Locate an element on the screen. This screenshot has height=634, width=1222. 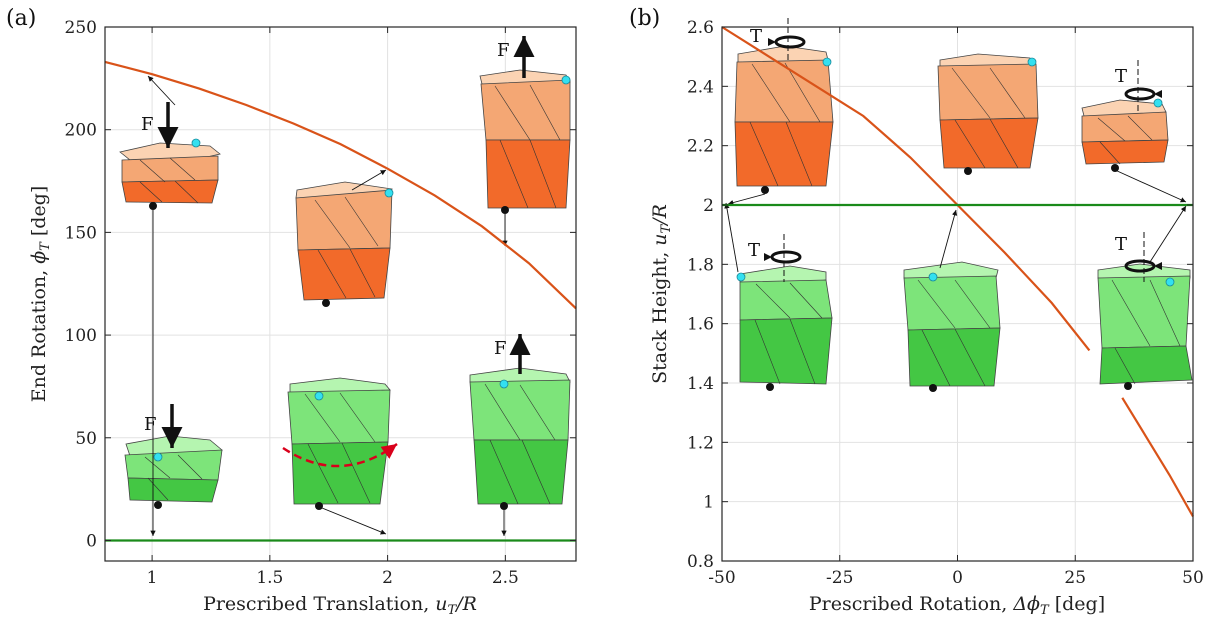
origami-orange-extended is located at coordinates (525, 141).